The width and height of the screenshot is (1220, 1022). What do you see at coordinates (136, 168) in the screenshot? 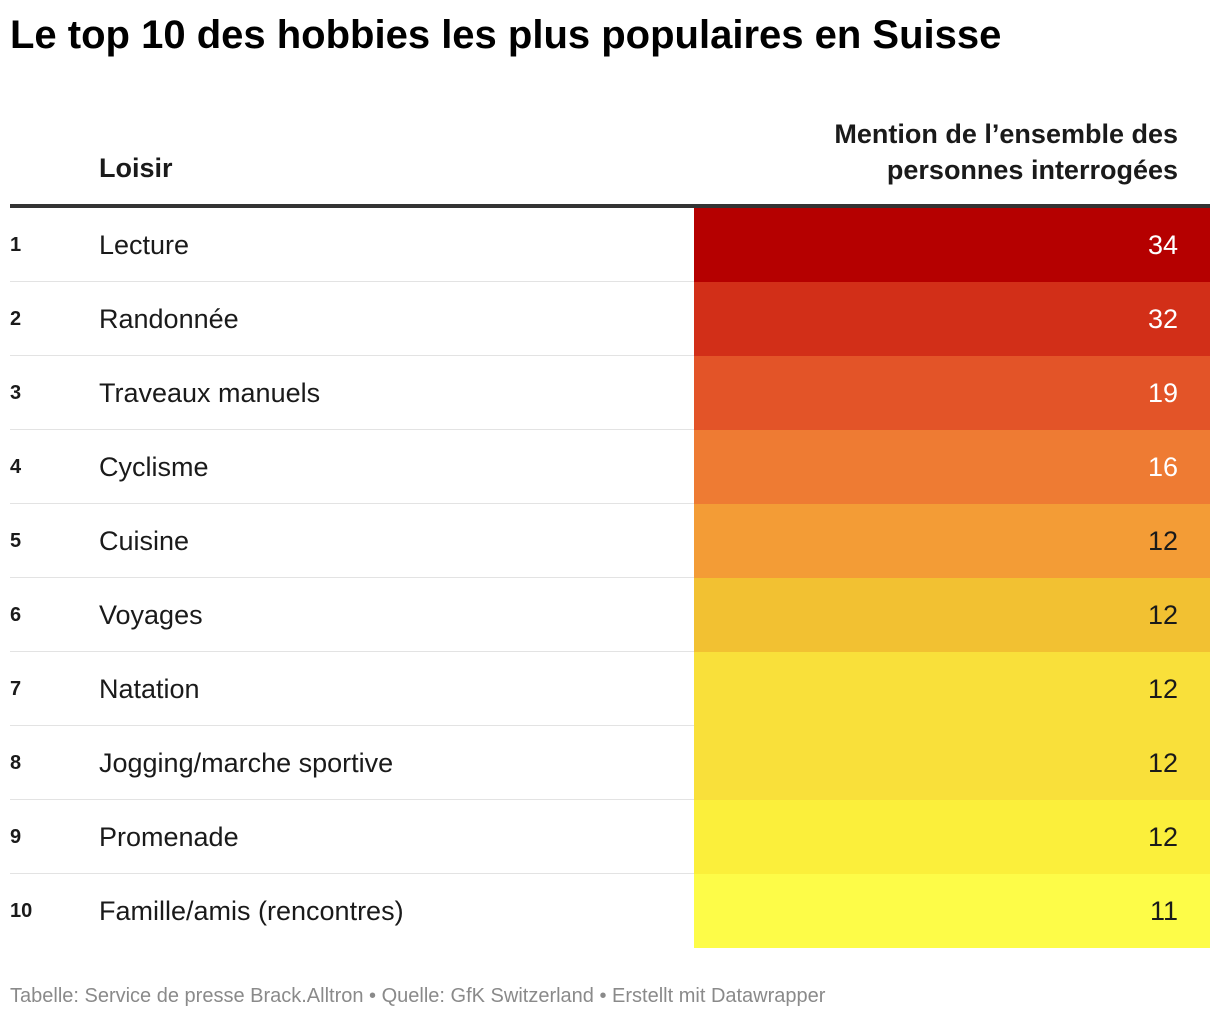
I see `column-header-loisir: Loisir` at bounding box center [136, 168].